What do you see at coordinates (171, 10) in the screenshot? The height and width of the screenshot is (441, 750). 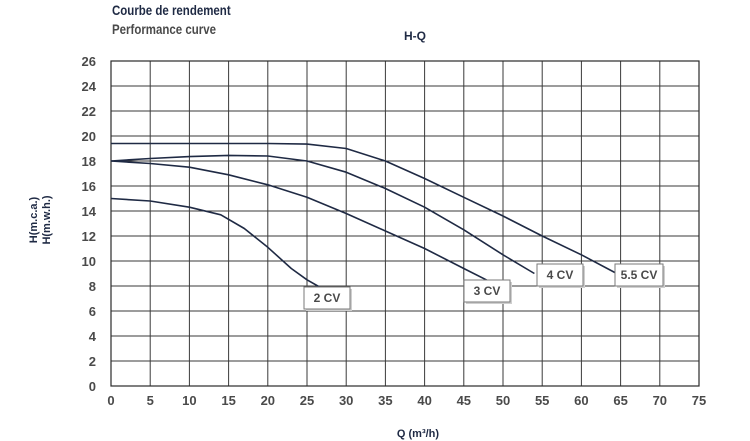 I see `chart-title-fr: Courbe de rendement` at bounding box center [171, 10].